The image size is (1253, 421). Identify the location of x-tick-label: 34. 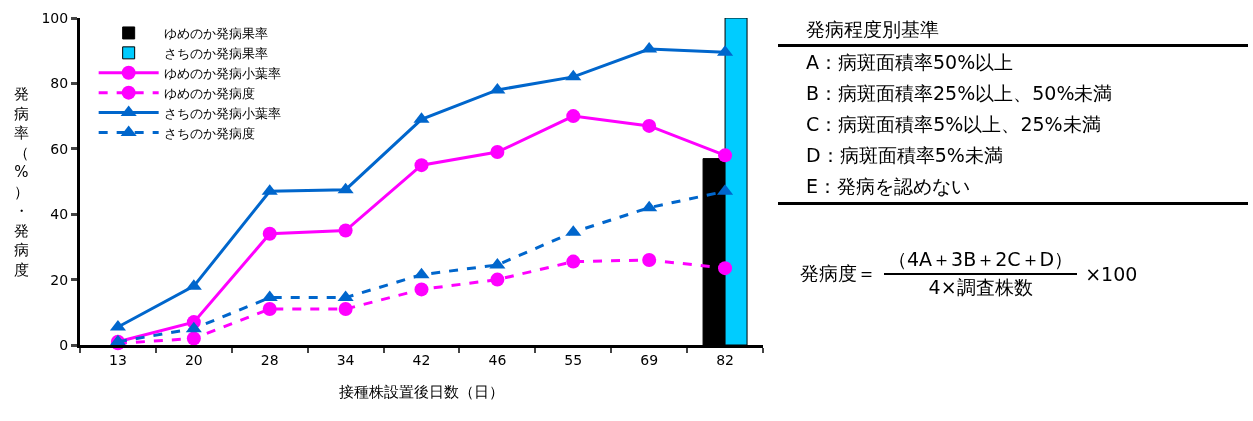
(345, 359).